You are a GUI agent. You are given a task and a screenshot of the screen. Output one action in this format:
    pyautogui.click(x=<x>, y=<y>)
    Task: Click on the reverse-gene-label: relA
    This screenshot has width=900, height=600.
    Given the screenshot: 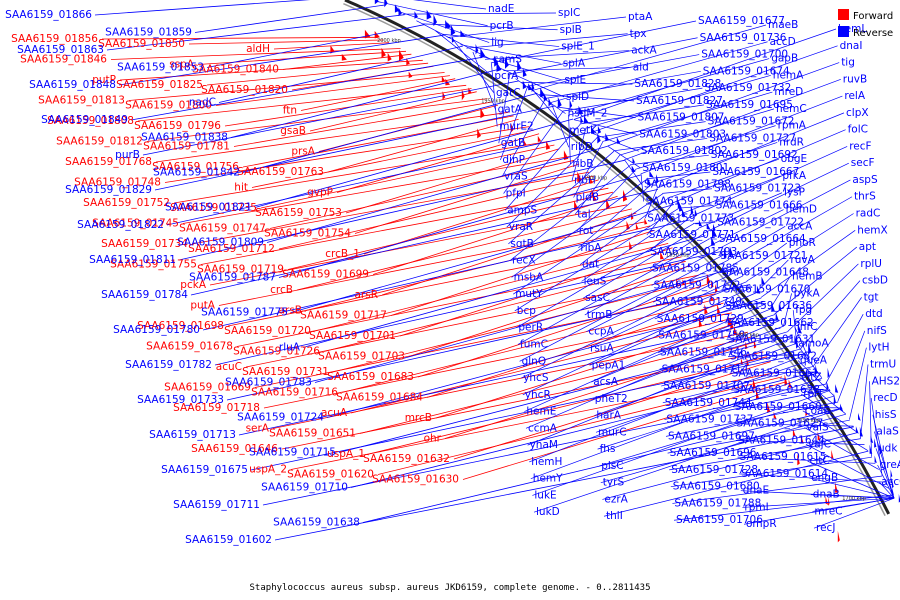 What is the action you would take?
    pyautogui.click(x=854, y=96)
    